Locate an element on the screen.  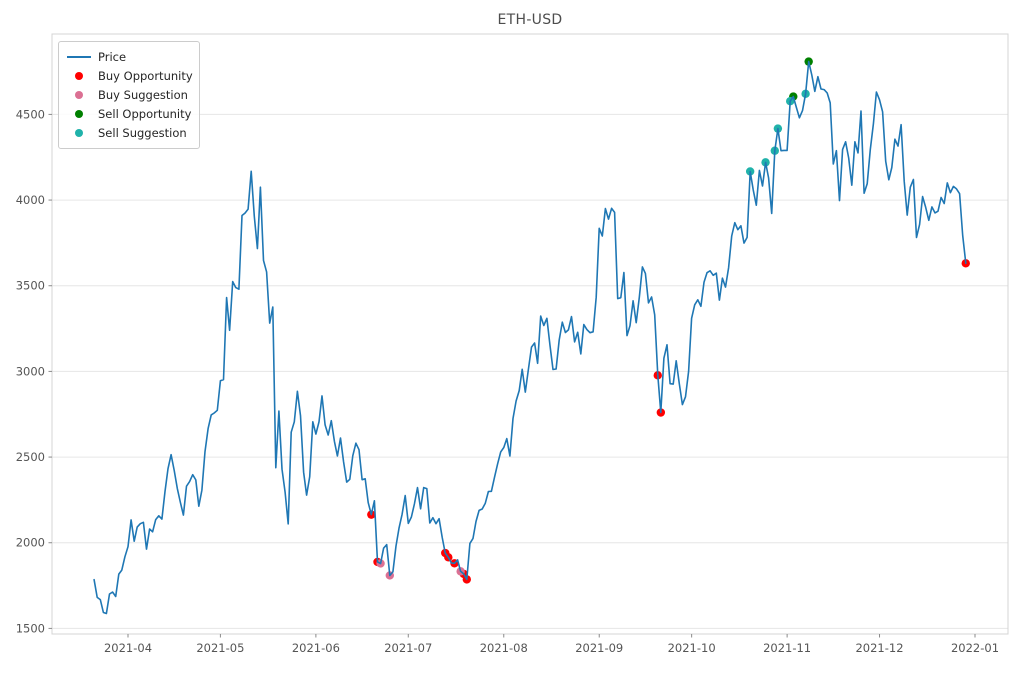
x-tick-label: 2022-01 is located at coordinates (975, 648).